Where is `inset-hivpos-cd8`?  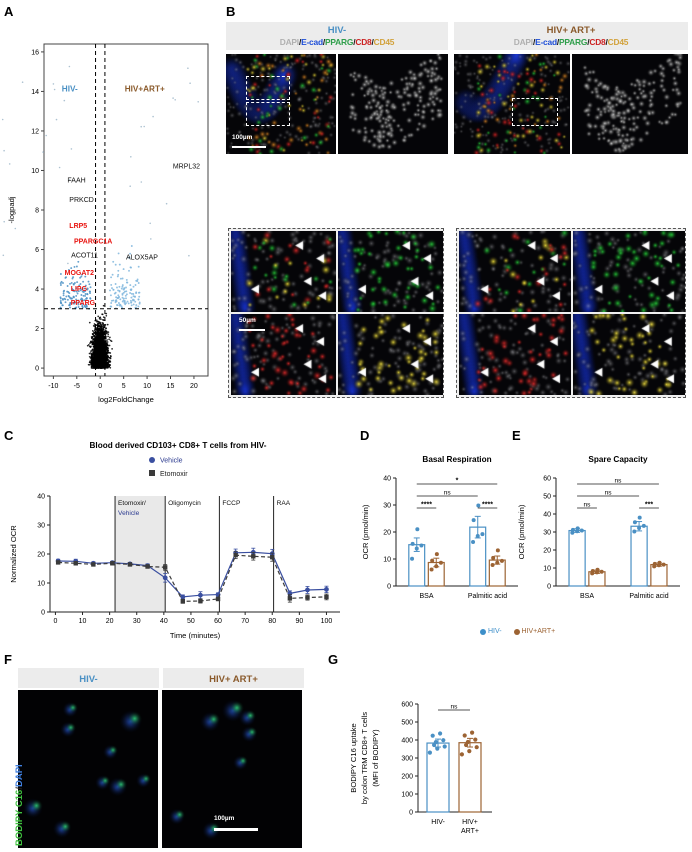 inset-hivpos-cd8 is located at coordinates (515, 354).